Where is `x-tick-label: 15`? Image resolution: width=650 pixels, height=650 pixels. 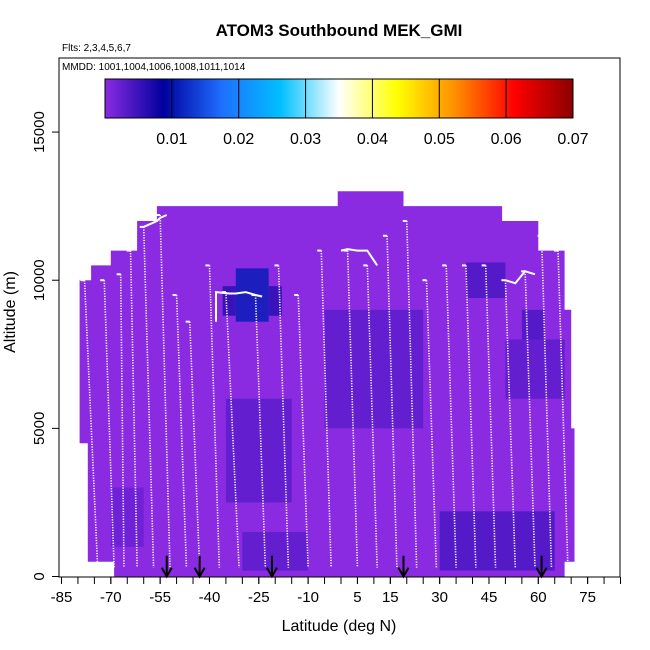 x-tick-label: 15 is located at coordinates (390, 597).